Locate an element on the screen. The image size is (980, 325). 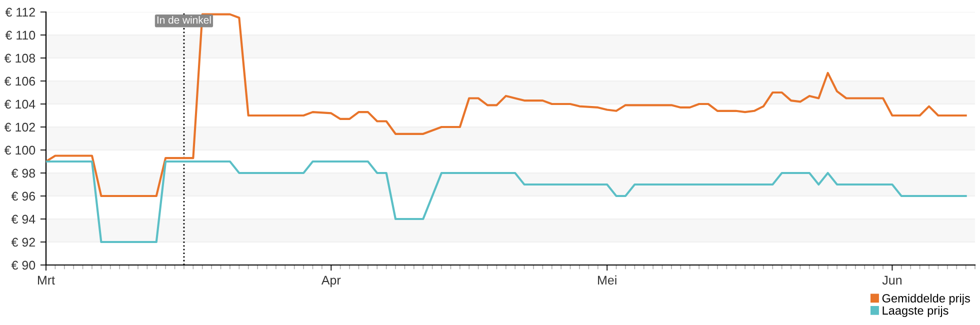
x-tick-label: Mei is located at coordinates (607, 280).